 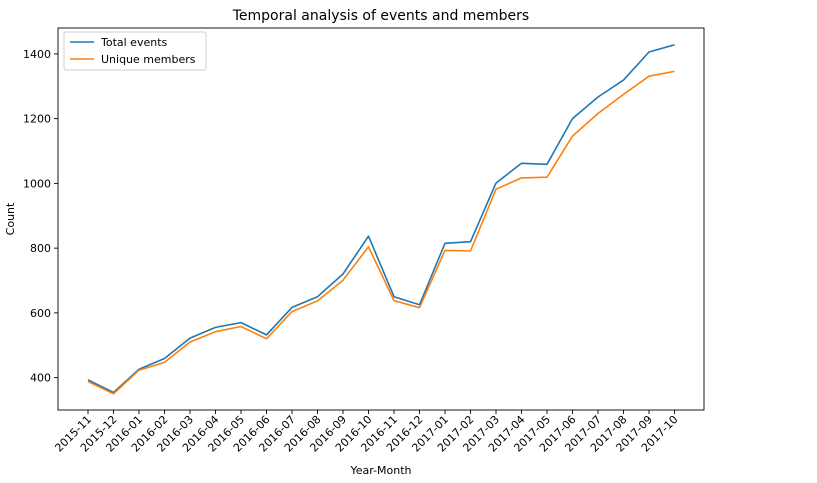 I want to click on y-tick-label-1: 600, so click(x=40, y=313).